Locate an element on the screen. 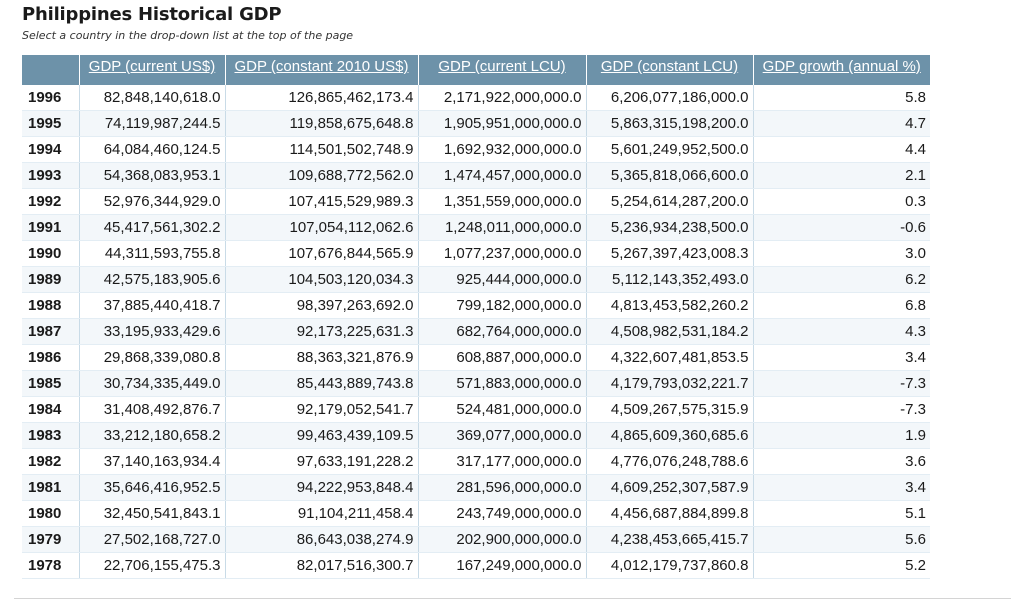  year-cell: 1987 is located at coordinates (51, 331).